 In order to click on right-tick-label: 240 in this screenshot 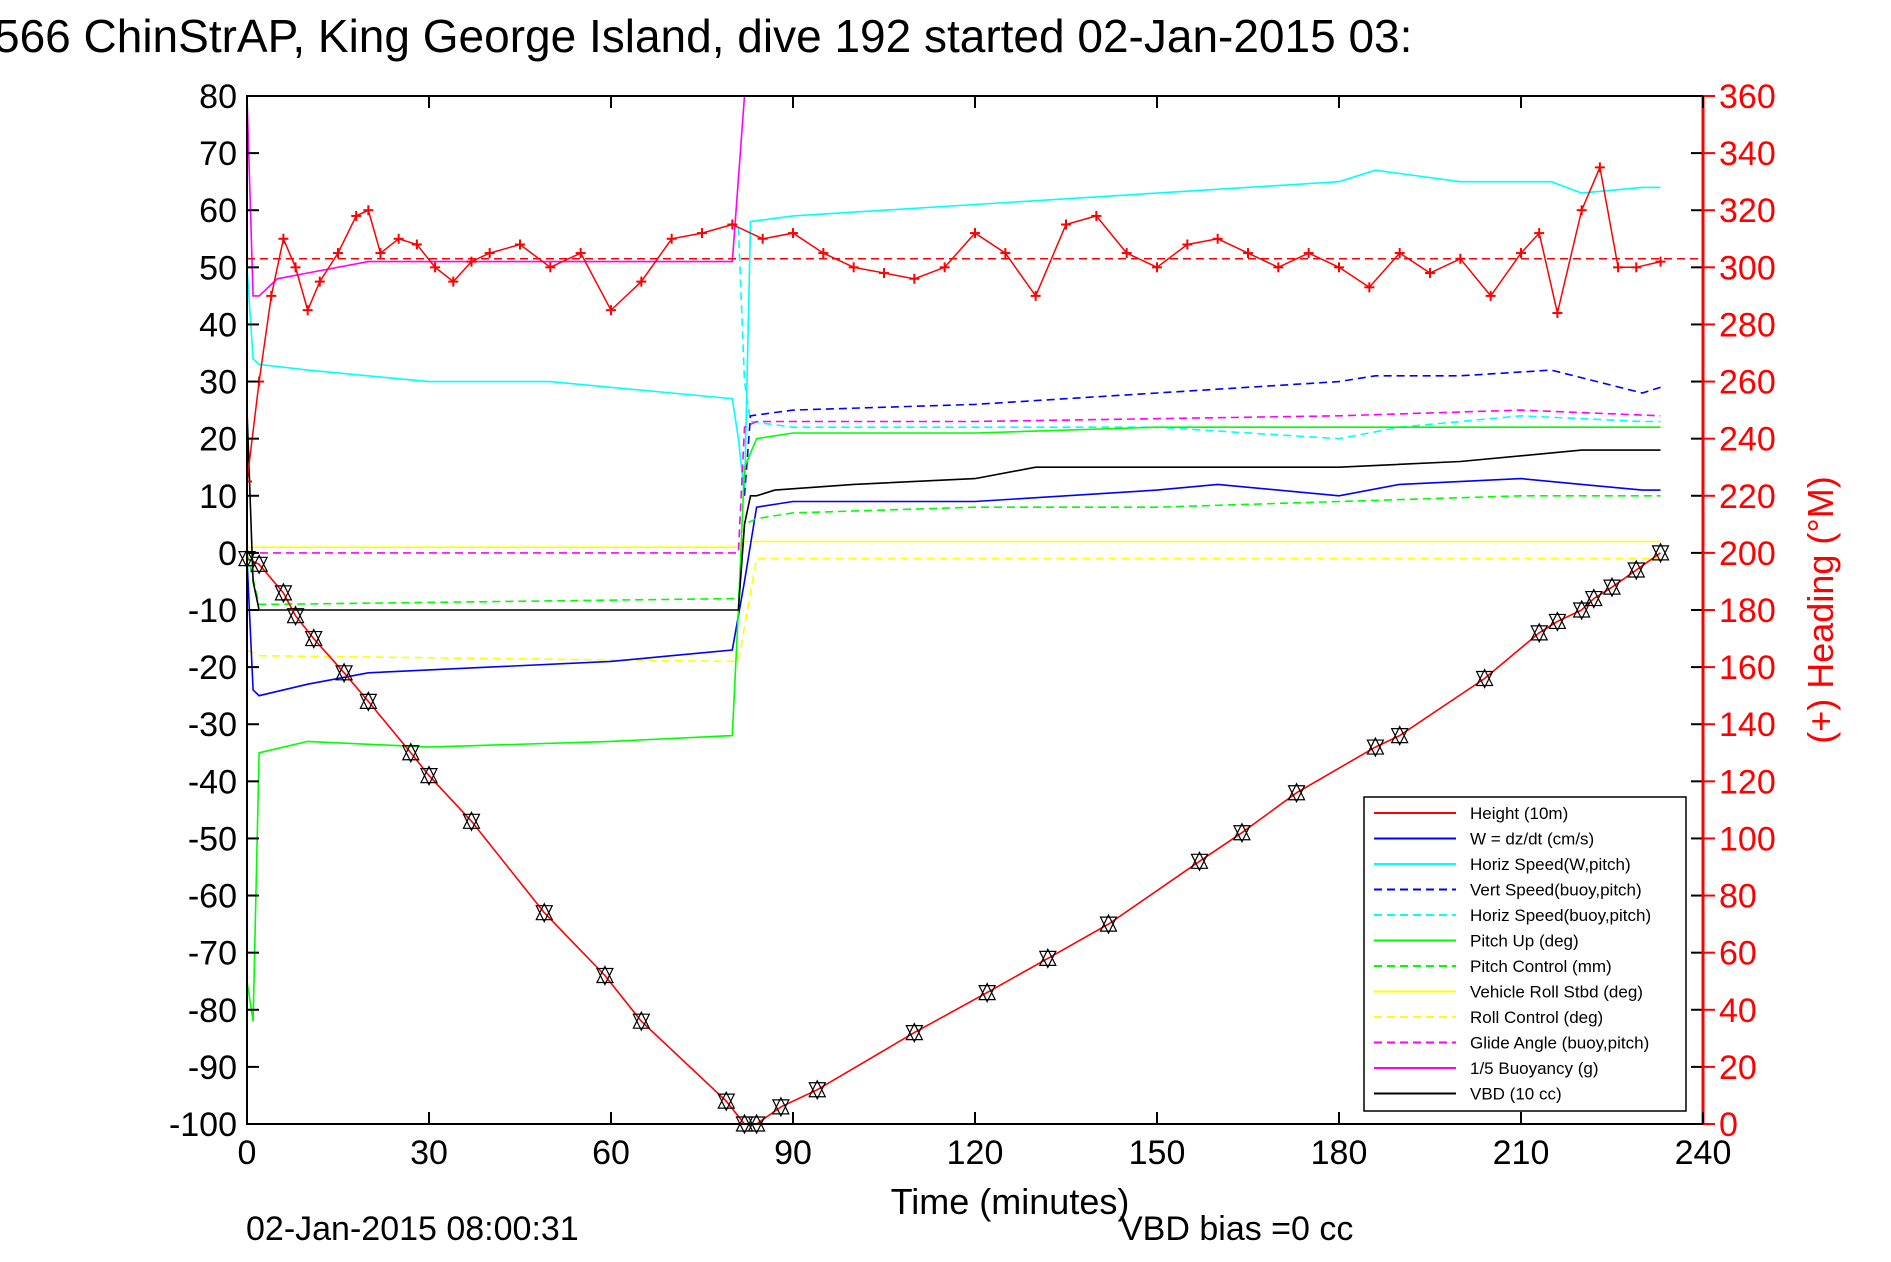, I will do `click(1747, 440)`.